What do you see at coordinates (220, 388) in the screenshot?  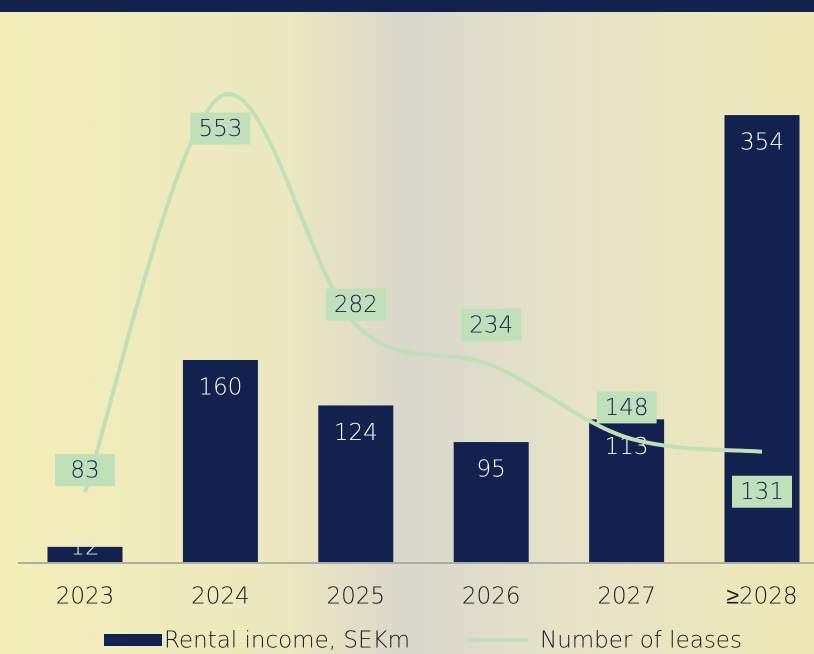 I see `bar-value-label: 160` at bounding box center [220, 388].